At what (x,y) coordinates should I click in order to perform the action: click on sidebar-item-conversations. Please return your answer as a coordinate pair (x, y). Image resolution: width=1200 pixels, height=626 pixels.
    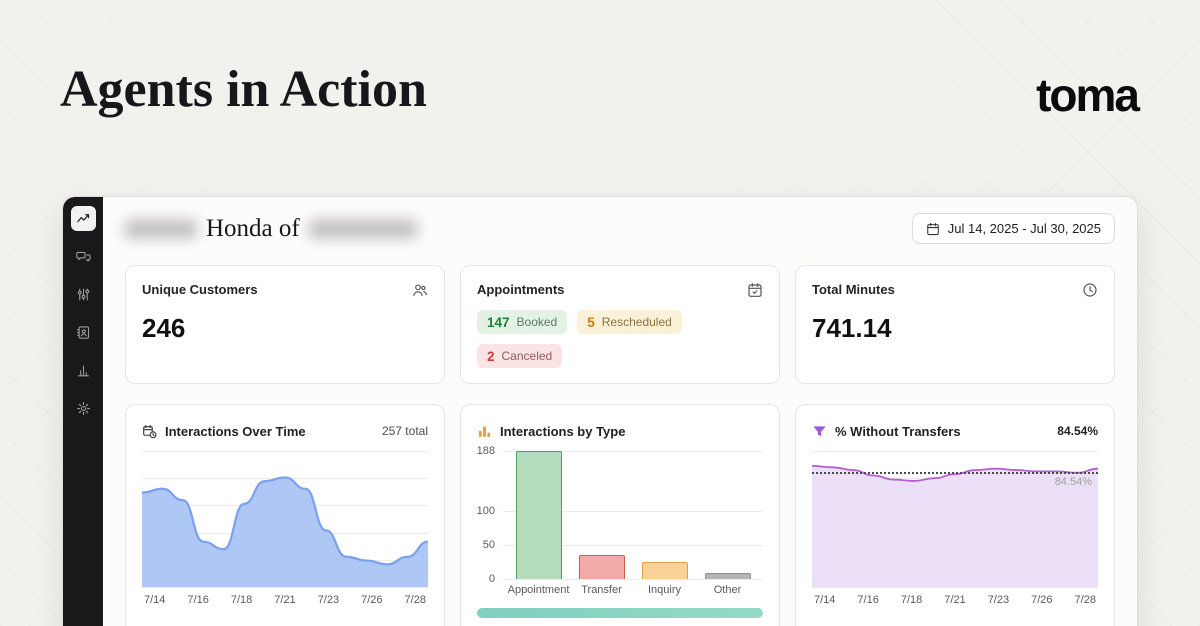
    Looking at the image, I should click on (83, 256).